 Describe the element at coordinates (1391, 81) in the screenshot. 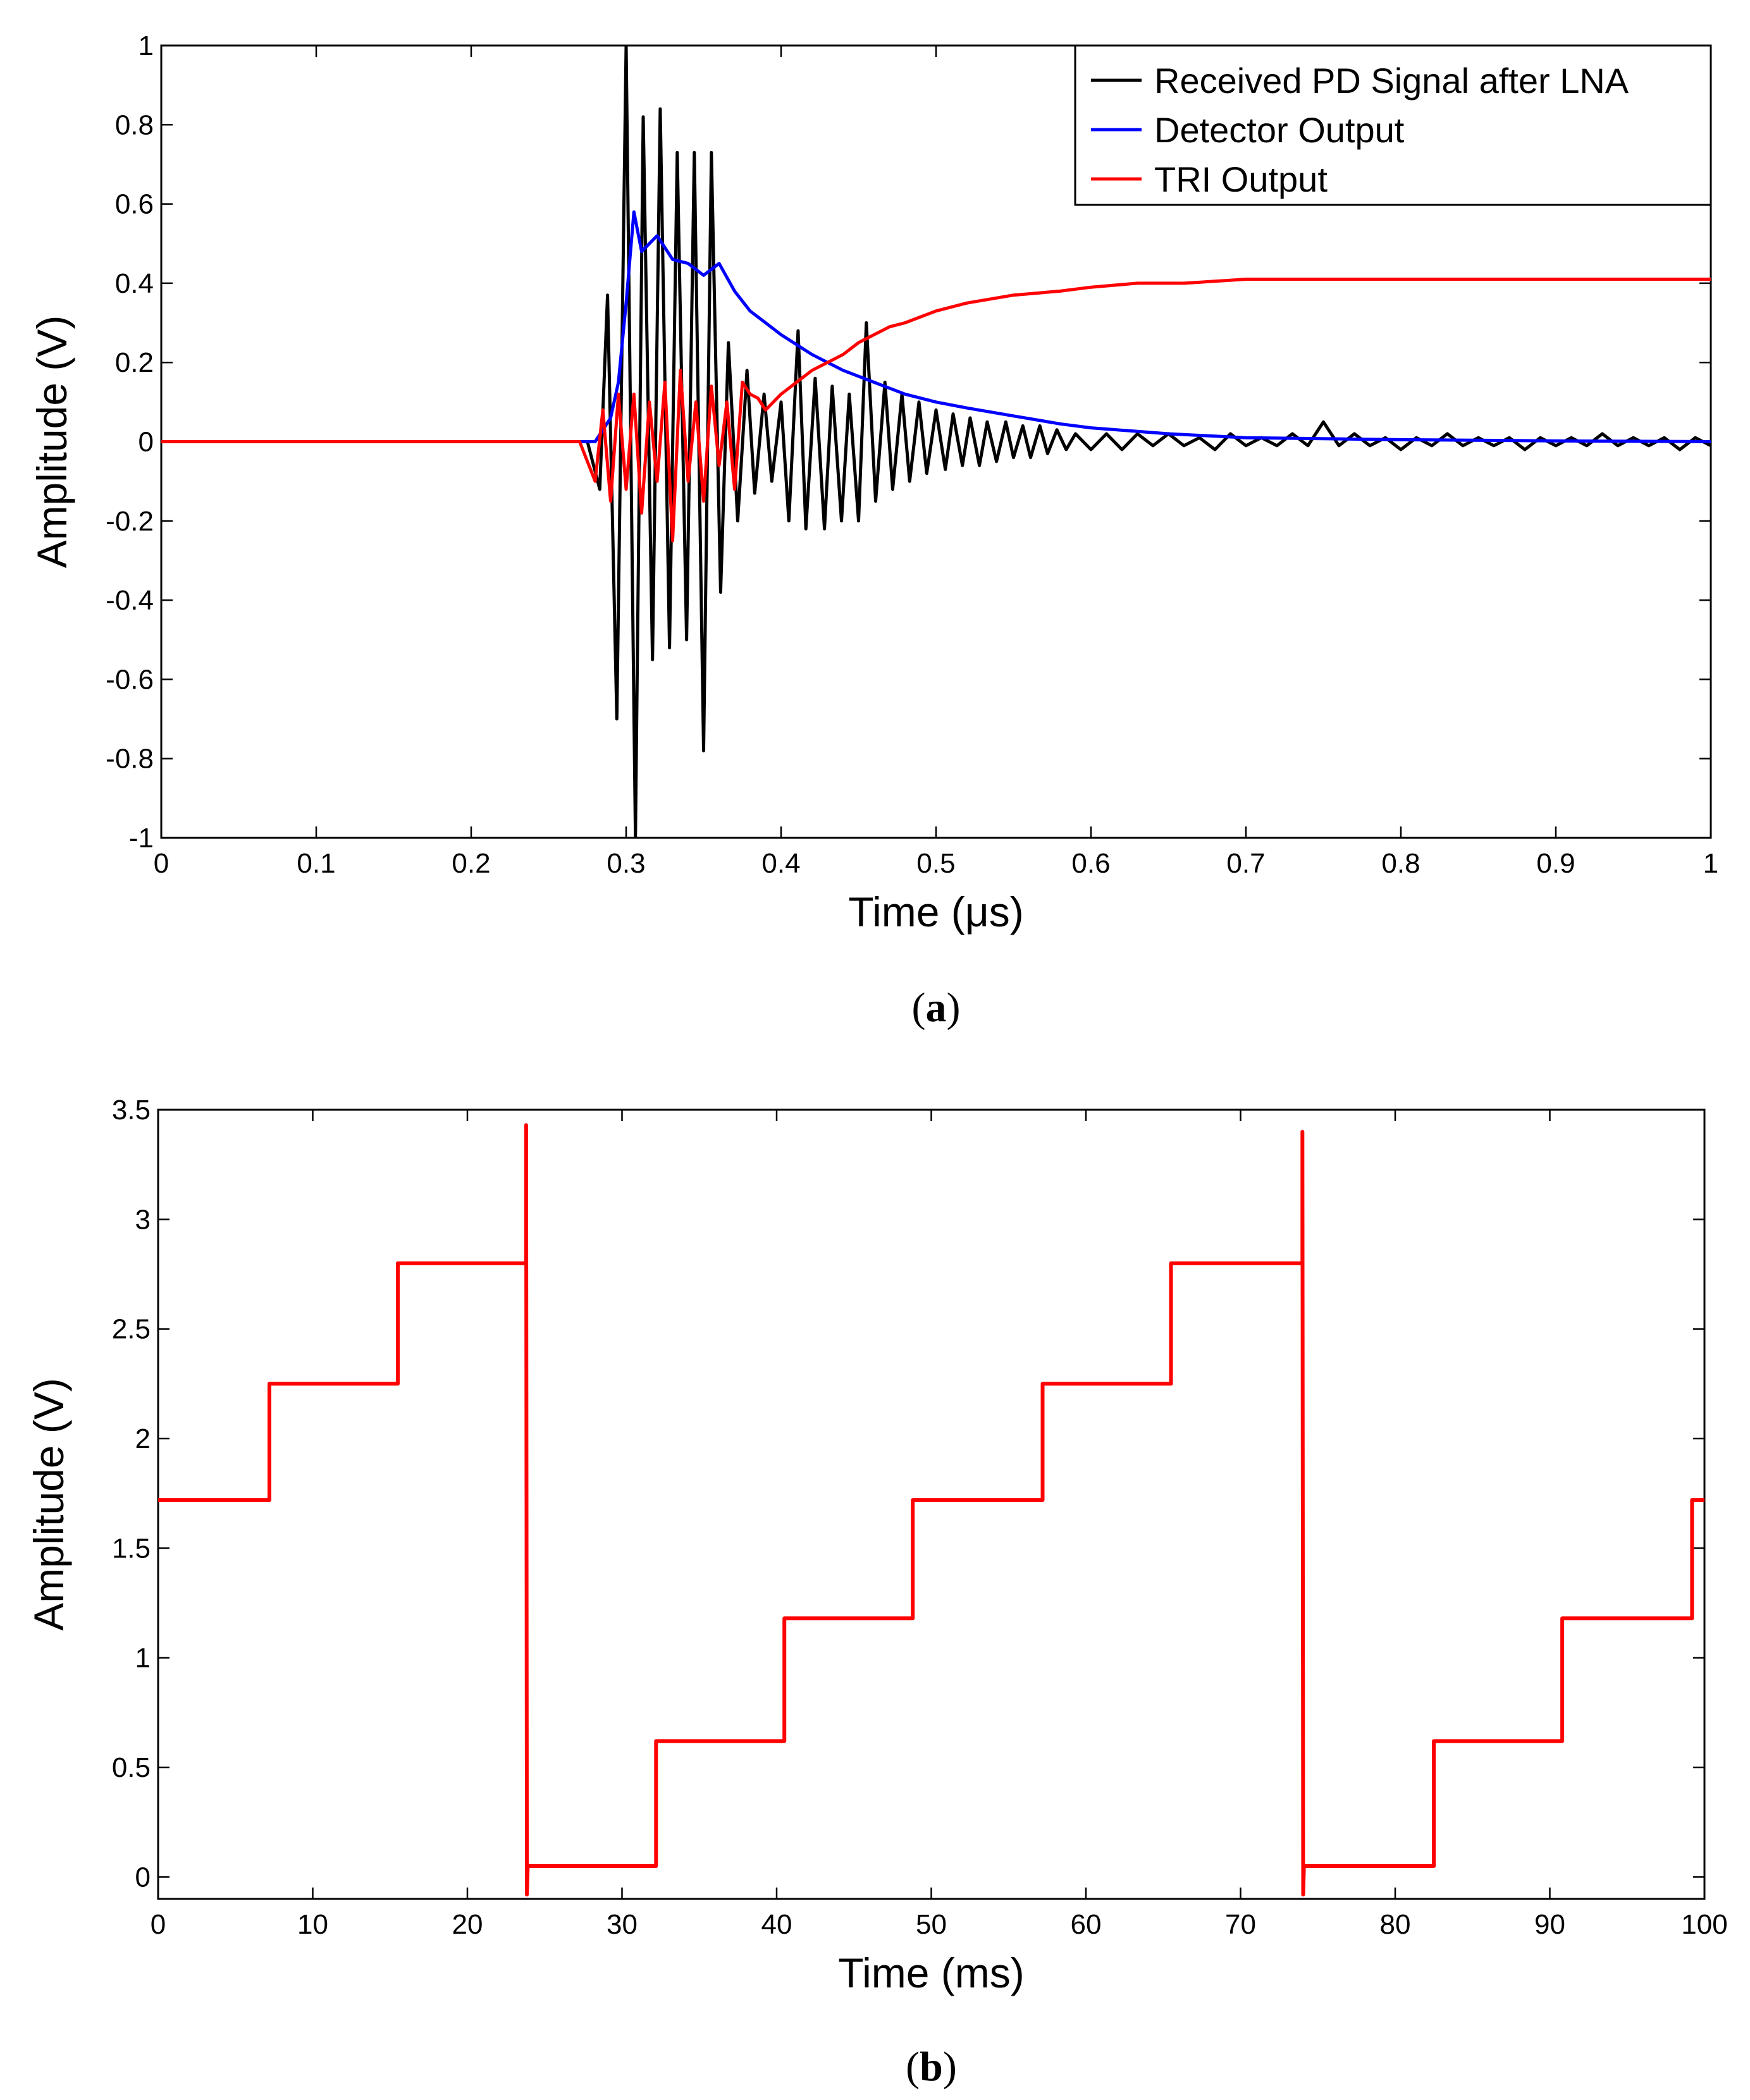

I see `legend-label: Received PD Signal after LNA` at that location.